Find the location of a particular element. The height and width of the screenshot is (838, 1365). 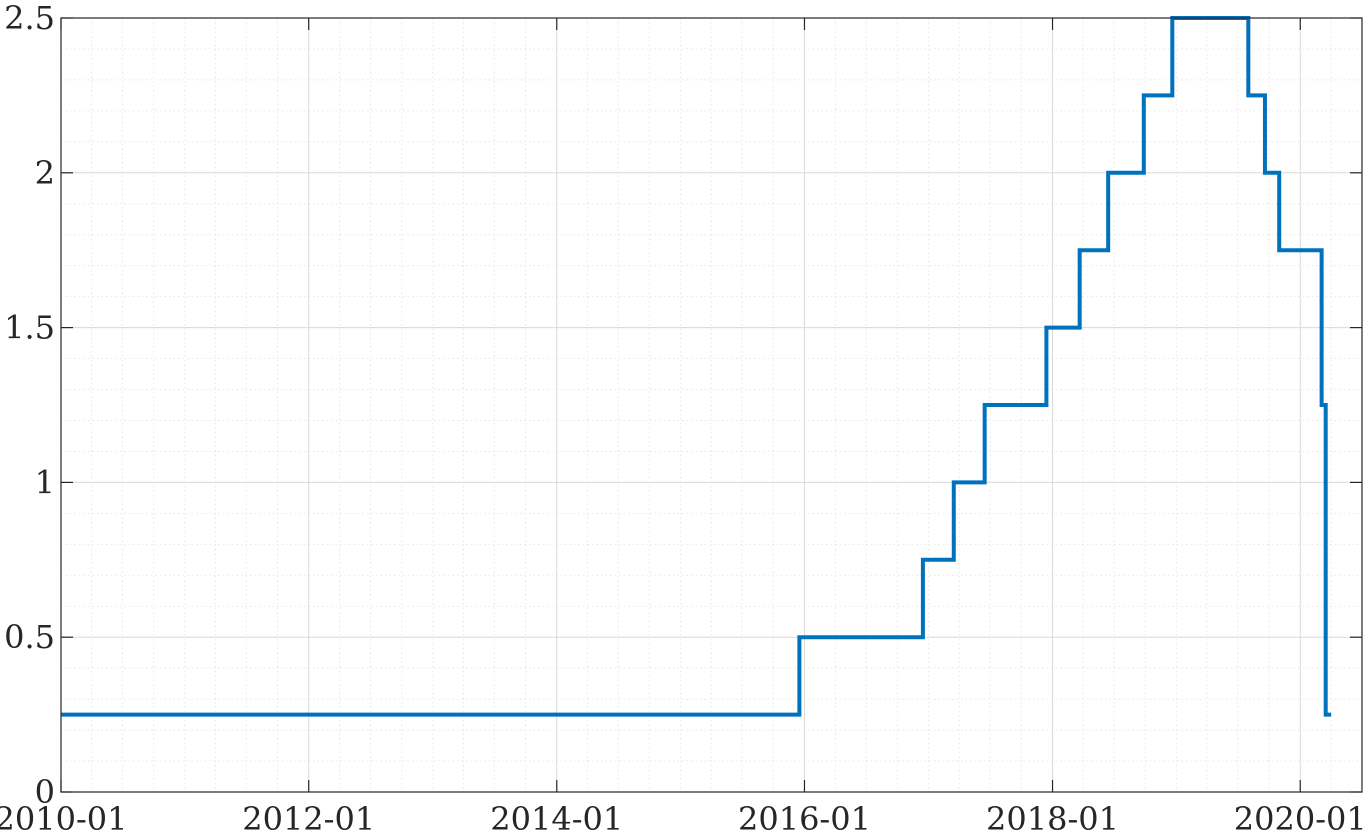

x-tick-label: 2020-01 is located at coordinates (1299, 819).